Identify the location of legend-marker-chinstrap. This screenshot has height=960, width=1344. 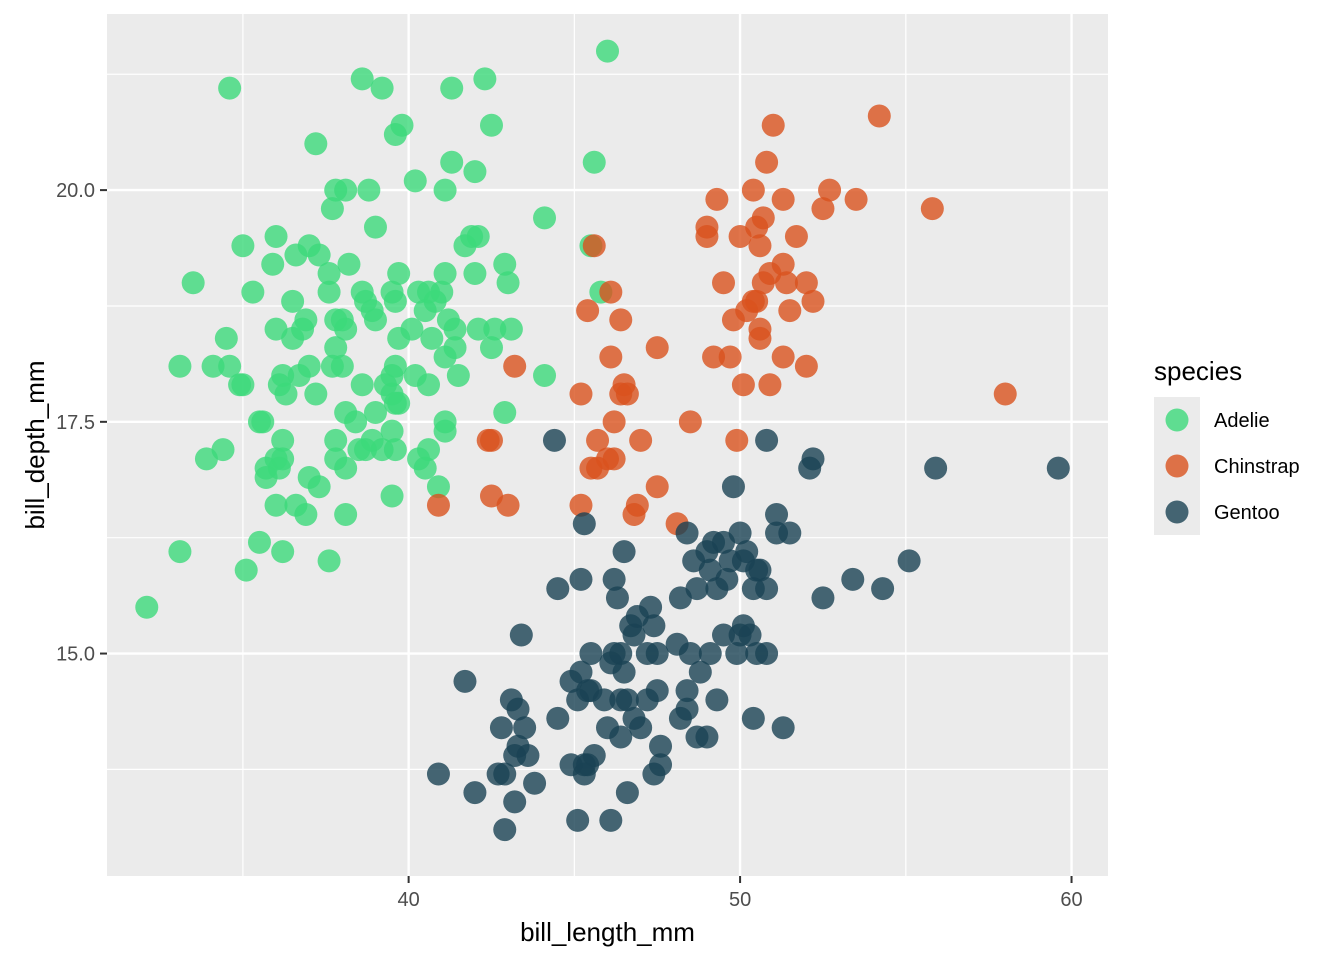
(1177, 466).